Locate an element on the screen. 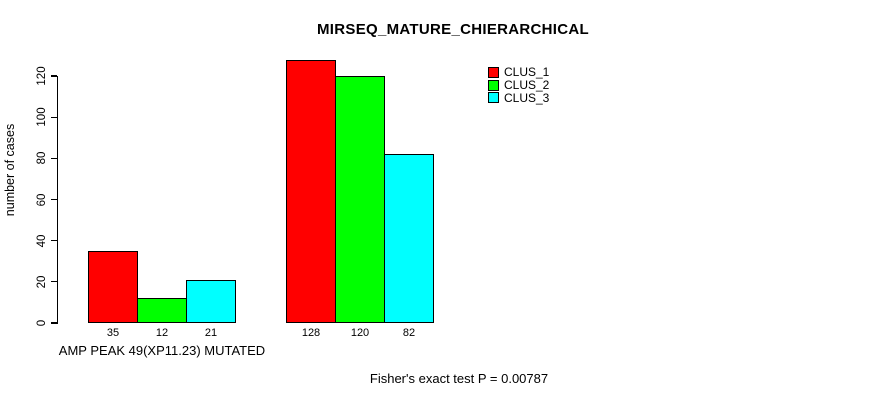 The height and width of the screenshot is (400, 890). bar-clus_2-group1 is located at coordinates (162, 310).